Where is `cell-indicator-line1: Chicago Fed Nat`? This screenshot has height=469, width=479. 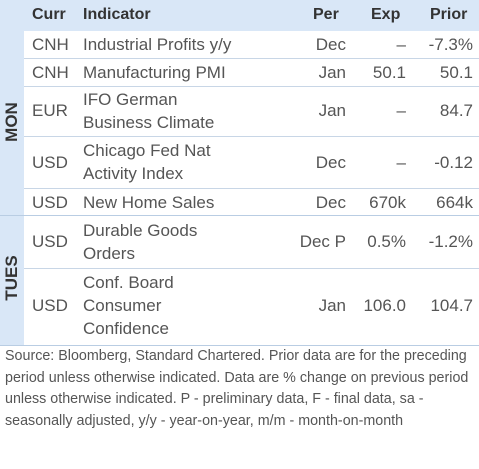 cell-indicator-line1: Chicago Fed Nat is located at coordinates (147, 150).